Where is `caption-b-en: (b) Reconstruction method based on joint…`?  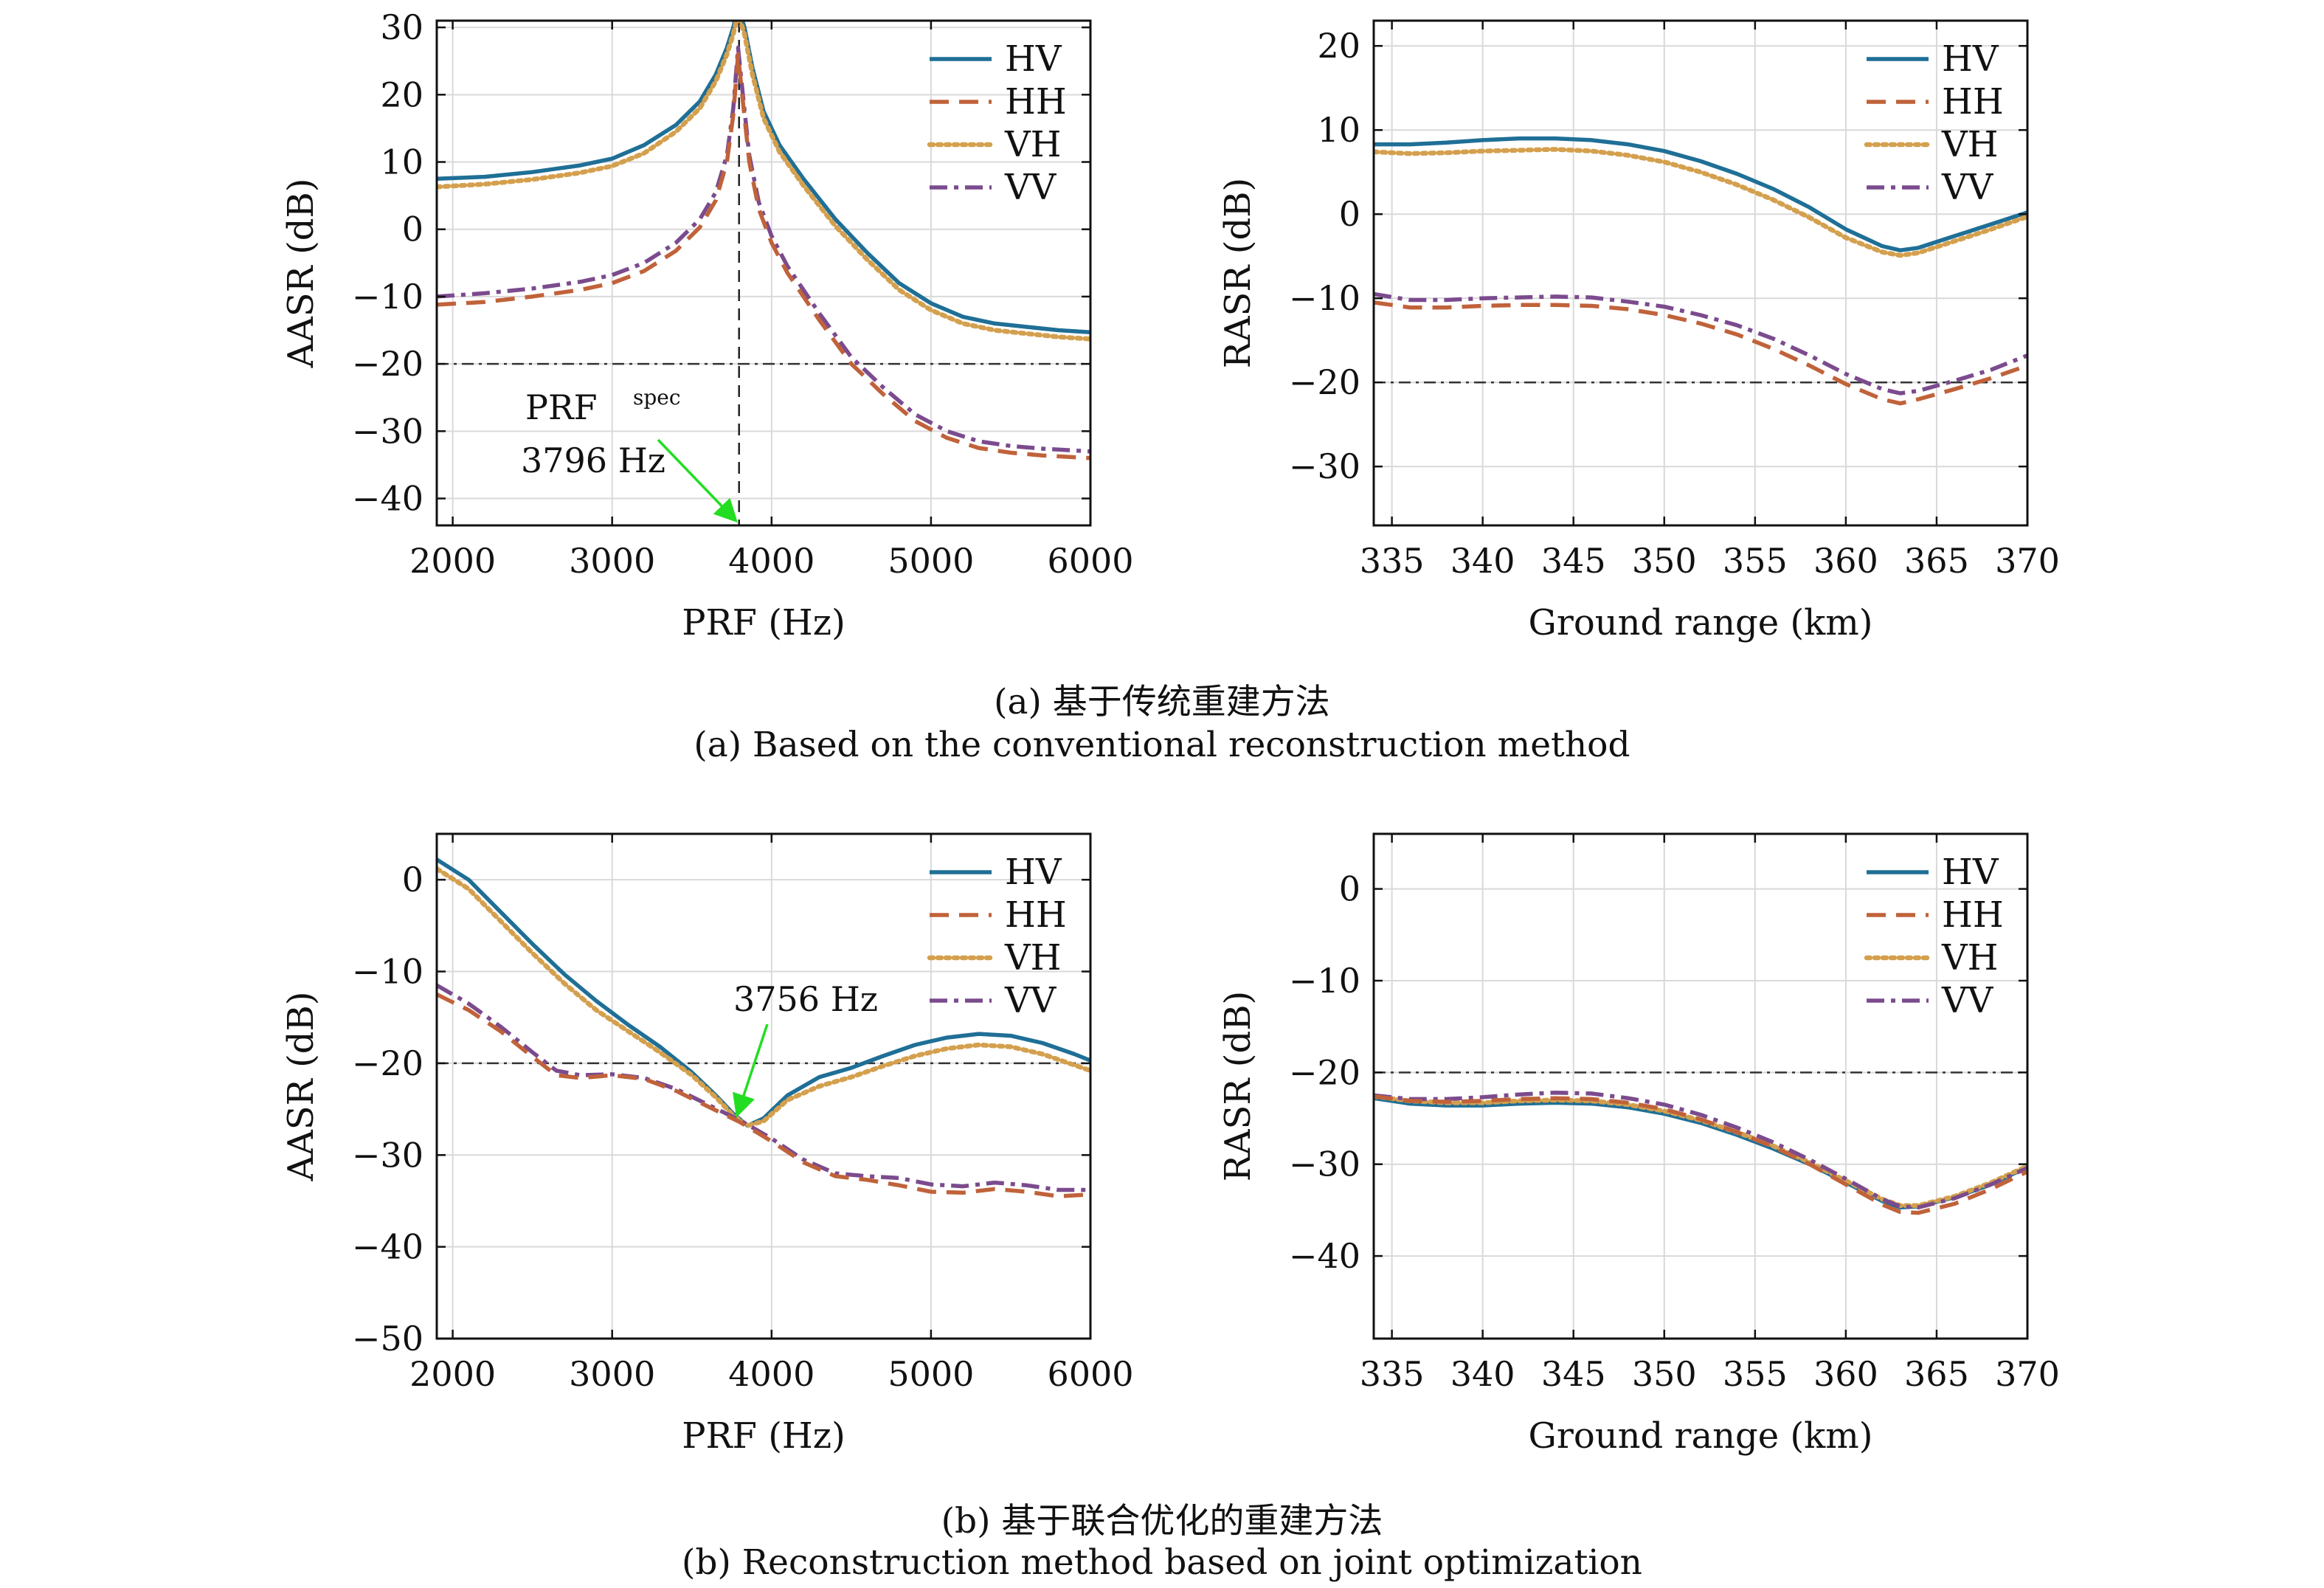
caption-b-en: (b) Reconstruction method based on joint… is located at coordinates (1162, 1562).